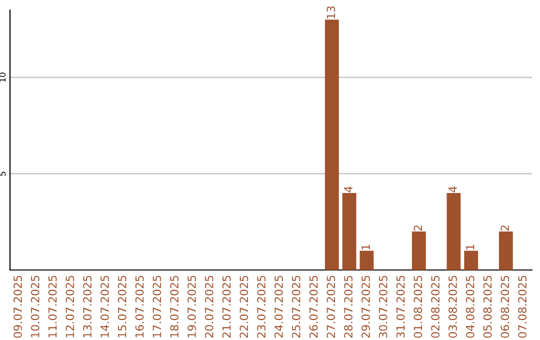 The image size is (540, 340). I want to click on x-tick-label: 20.07.2025, so click(209, 307).